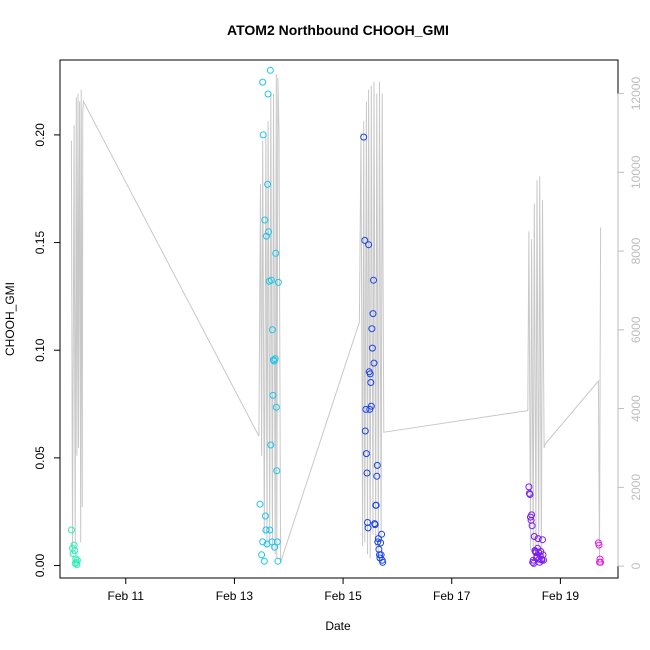 This screenshot has width=650, height=650. Describe the element at coordinates (338, 626) in the screenshot. I see `x-axis-label: Date` at that location.